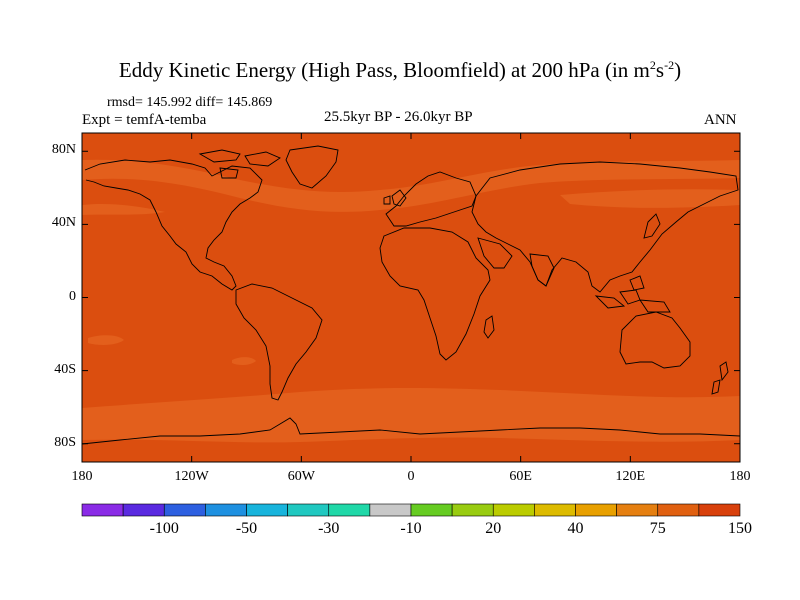 Image resolution: width=800 pixels, height=600 pixels. I want to click on coast-new-zealand, so click(720, 378).